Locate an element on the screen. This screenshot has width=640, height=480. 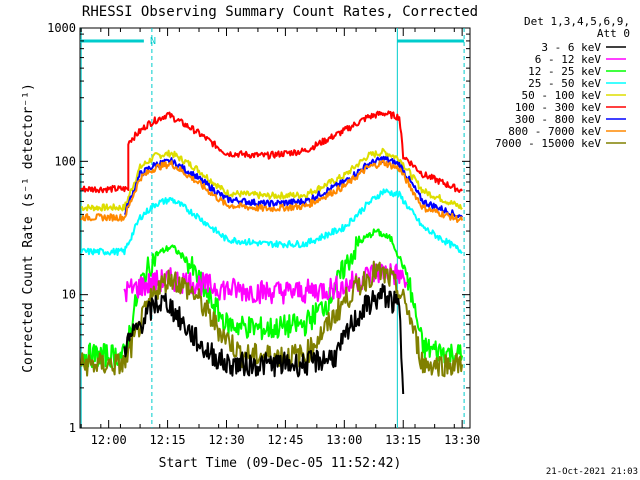
legend-label: 50 - 100 keV is located at coordinates (562, 95).